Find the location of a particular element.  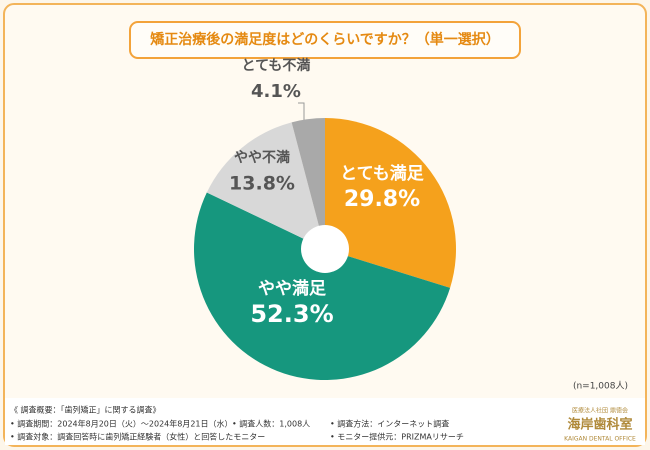

chart-title: 矯正治療後の満足度はどのくらいですか？（単一選択） is located at coordinates (324, 39).